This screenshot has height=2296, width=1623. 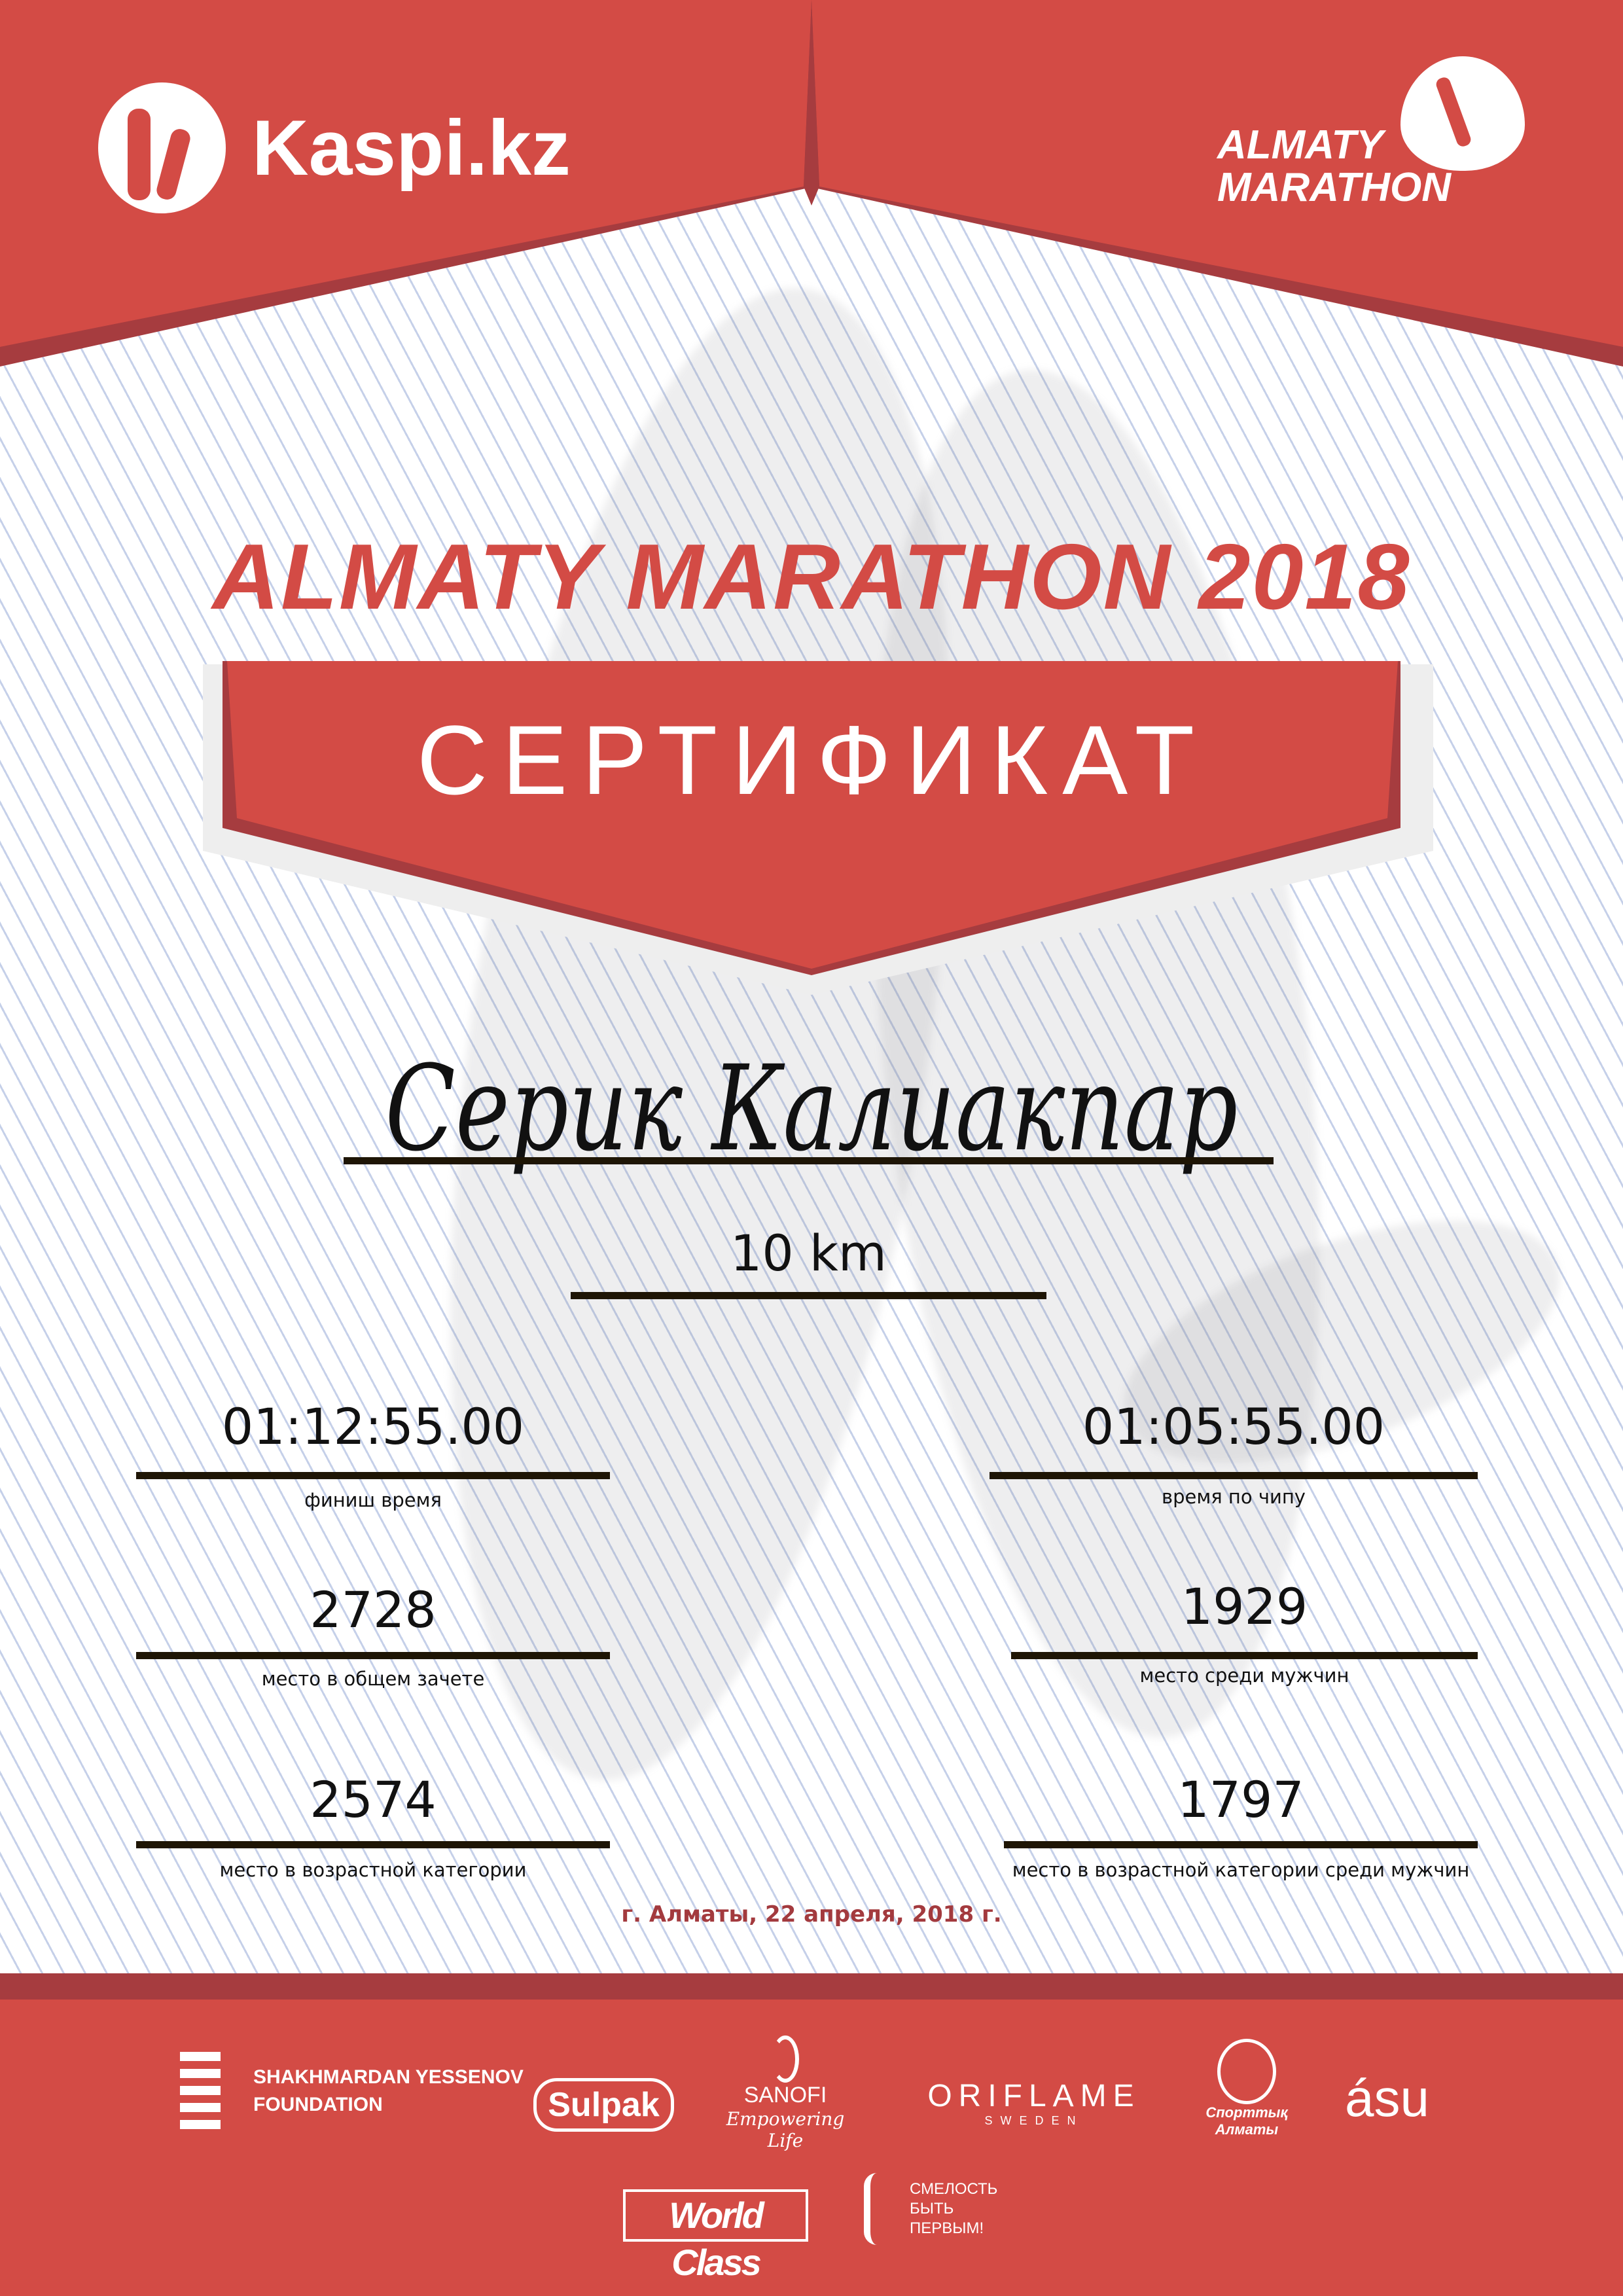 I want to click on sanofi-text: SANOFI, so click(x=785, y=2095).